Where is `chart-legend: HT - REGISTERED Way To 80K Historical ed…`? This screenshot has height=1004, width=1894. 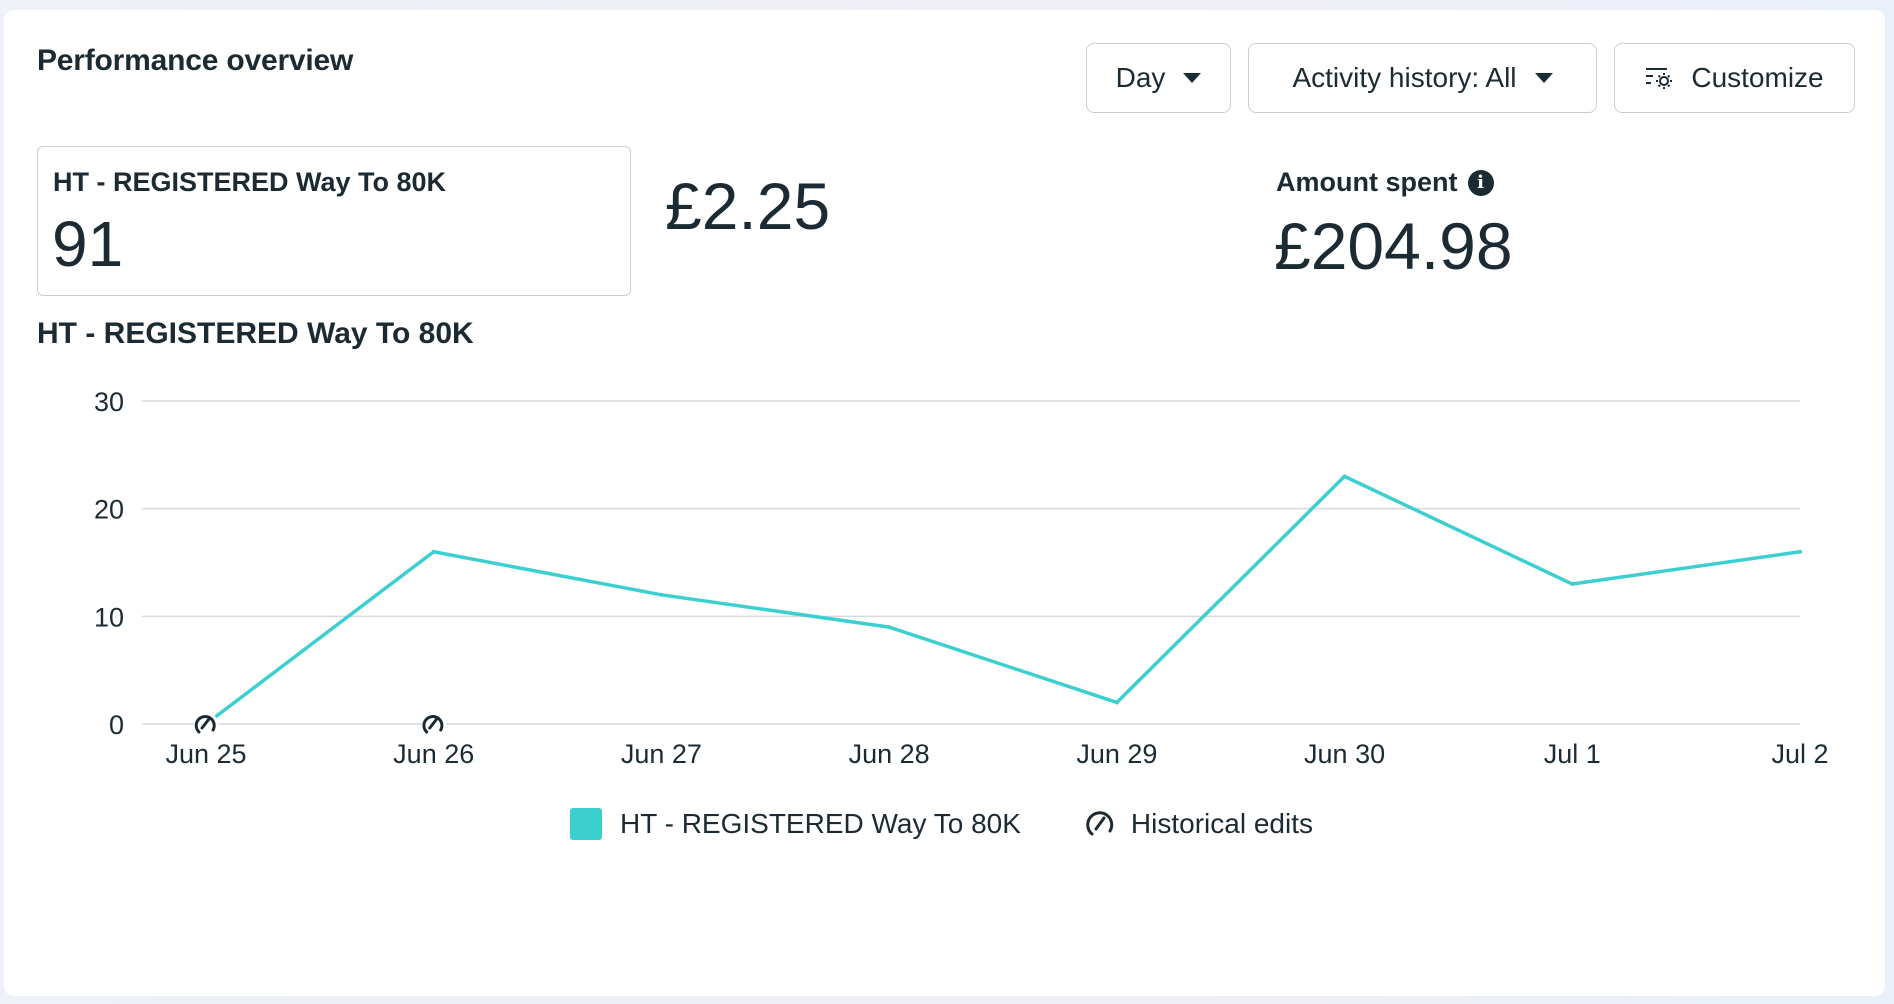 chart-legend: HT - REGISTERED Way To 80K Historical ed… is located at coordinates (941, 824).